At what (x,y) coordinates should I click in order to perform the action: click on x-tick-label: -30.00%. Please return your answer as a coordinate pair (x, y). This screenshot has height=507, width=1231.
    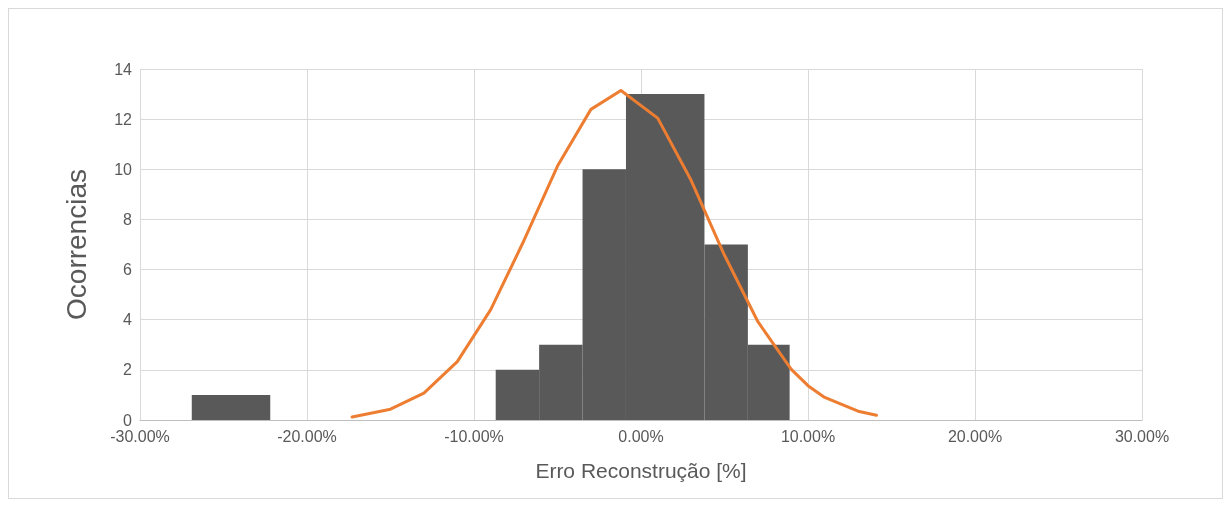
    Looking at the image, I should click on (140, 436).